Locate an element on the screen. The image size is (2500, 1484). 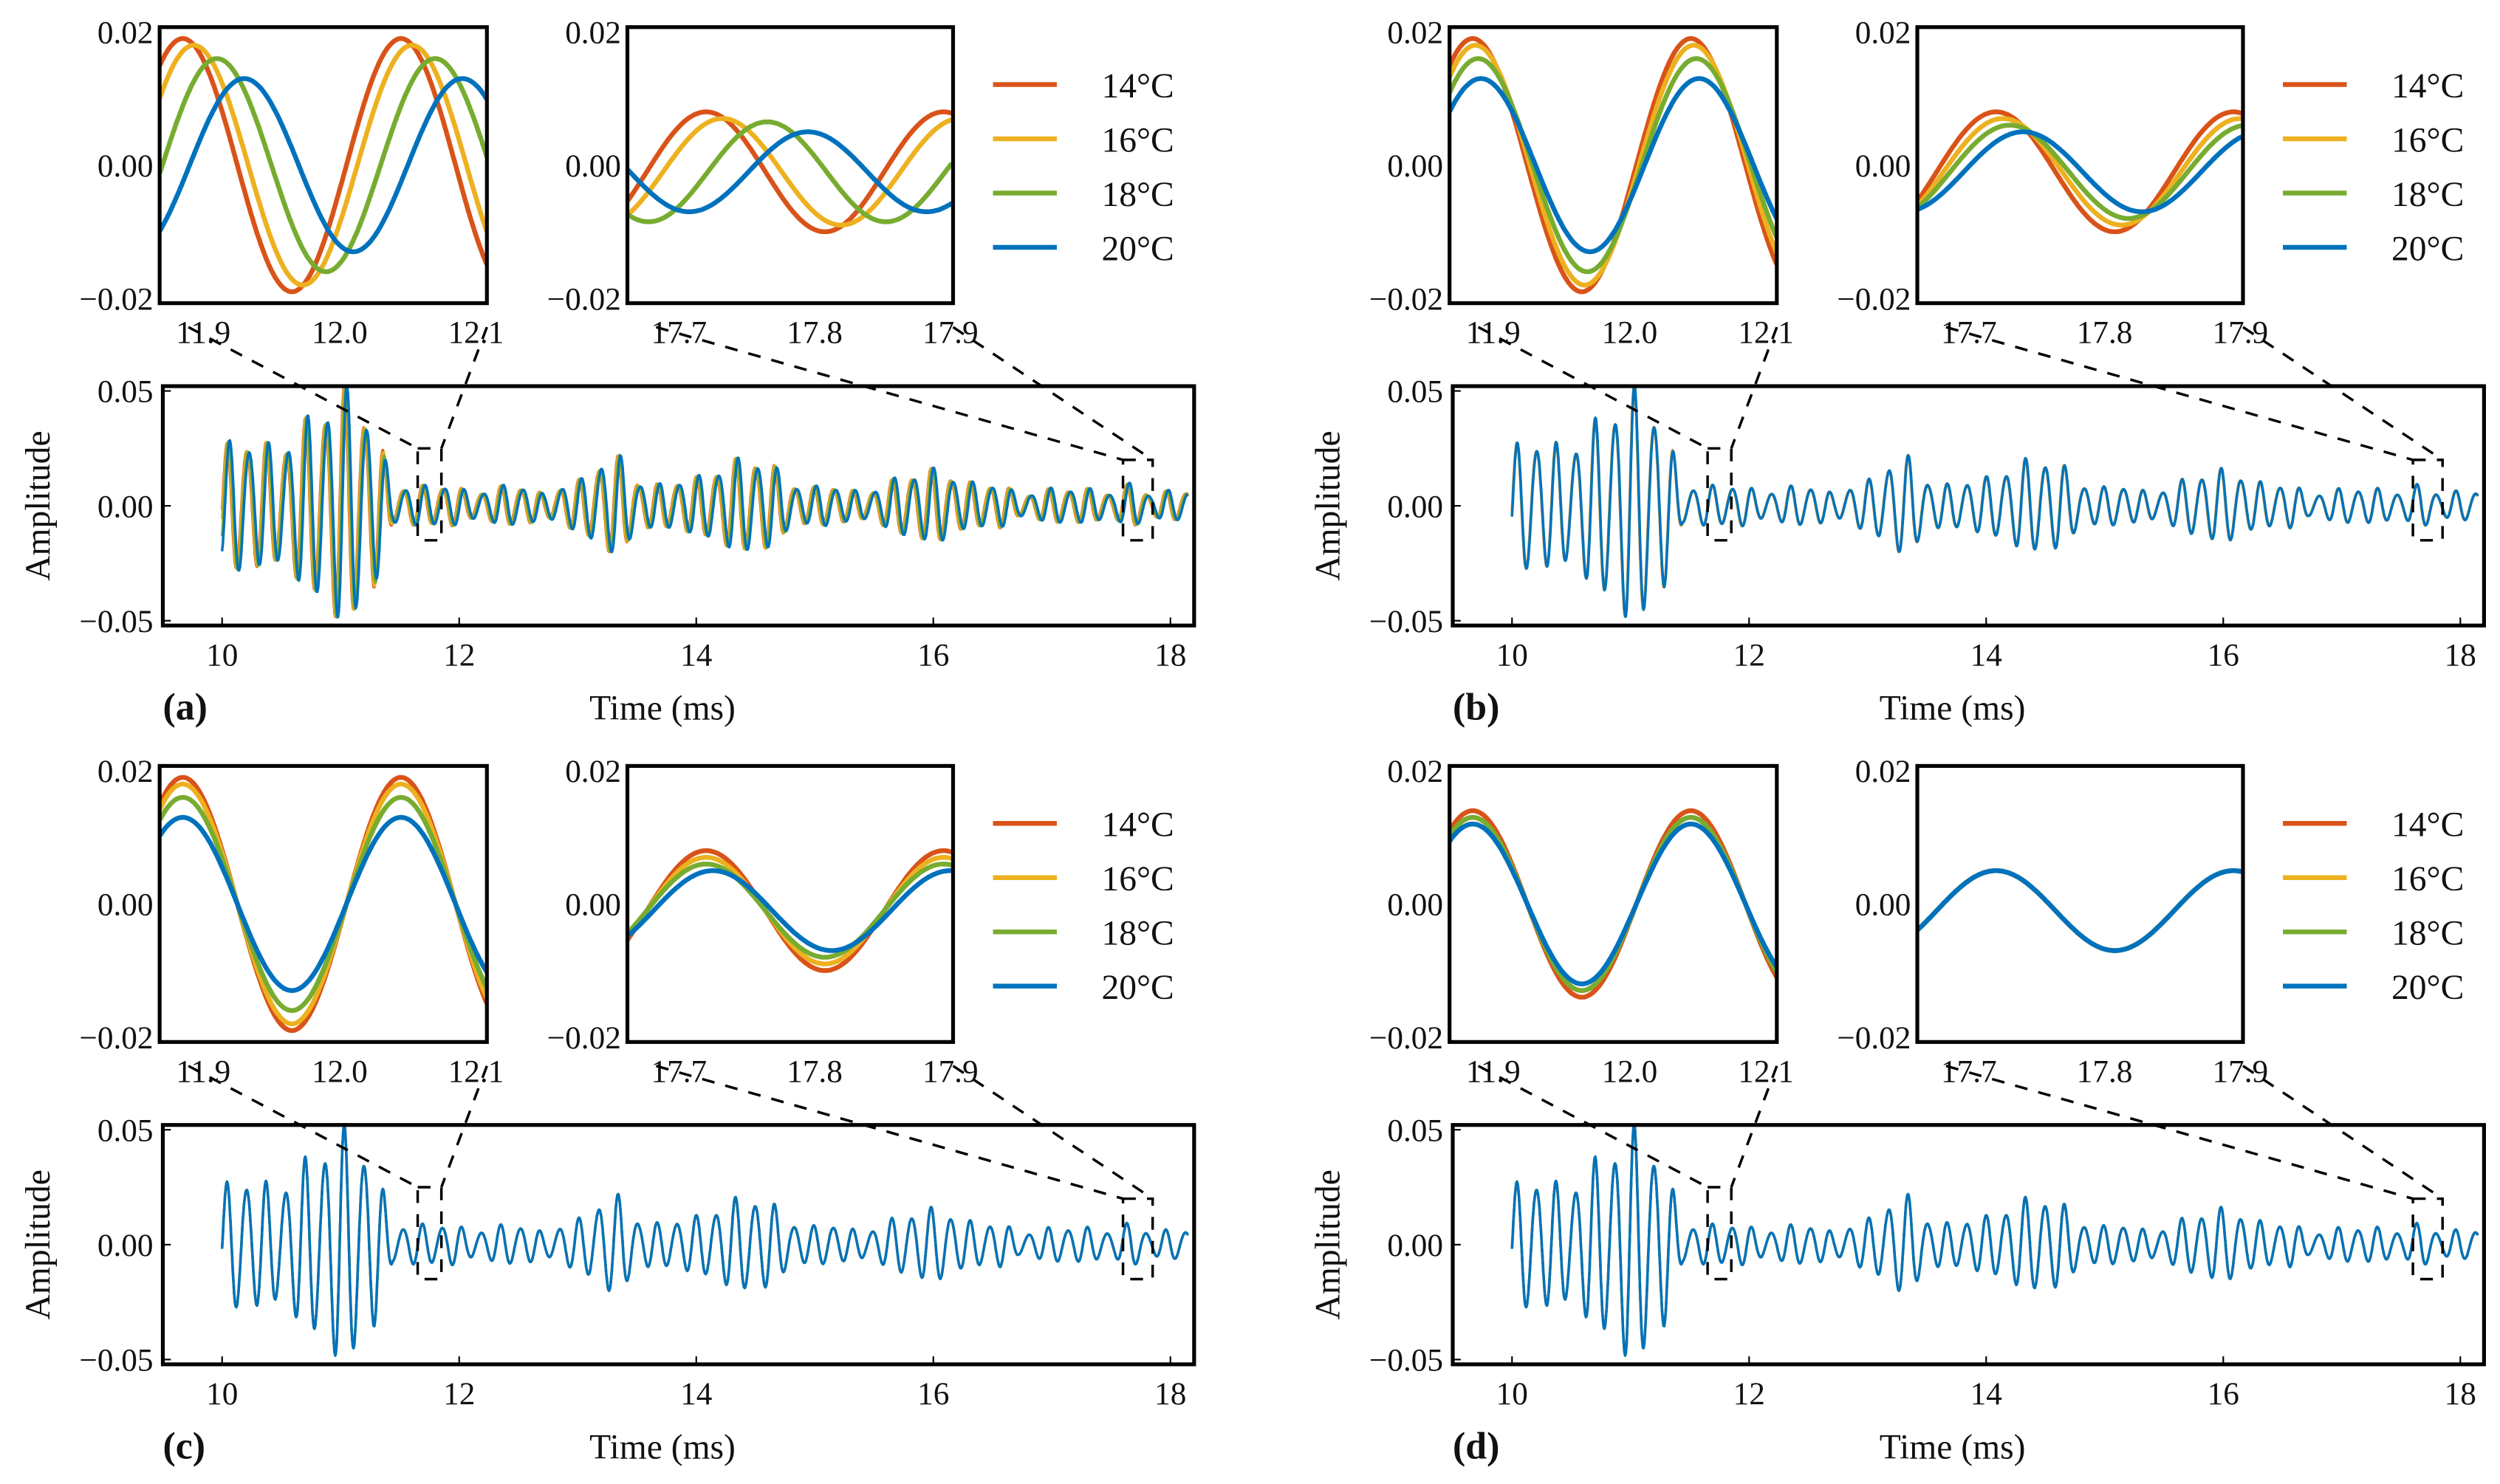
inset-x-tick-label: 11.9 is located at coordinates (203, 333).